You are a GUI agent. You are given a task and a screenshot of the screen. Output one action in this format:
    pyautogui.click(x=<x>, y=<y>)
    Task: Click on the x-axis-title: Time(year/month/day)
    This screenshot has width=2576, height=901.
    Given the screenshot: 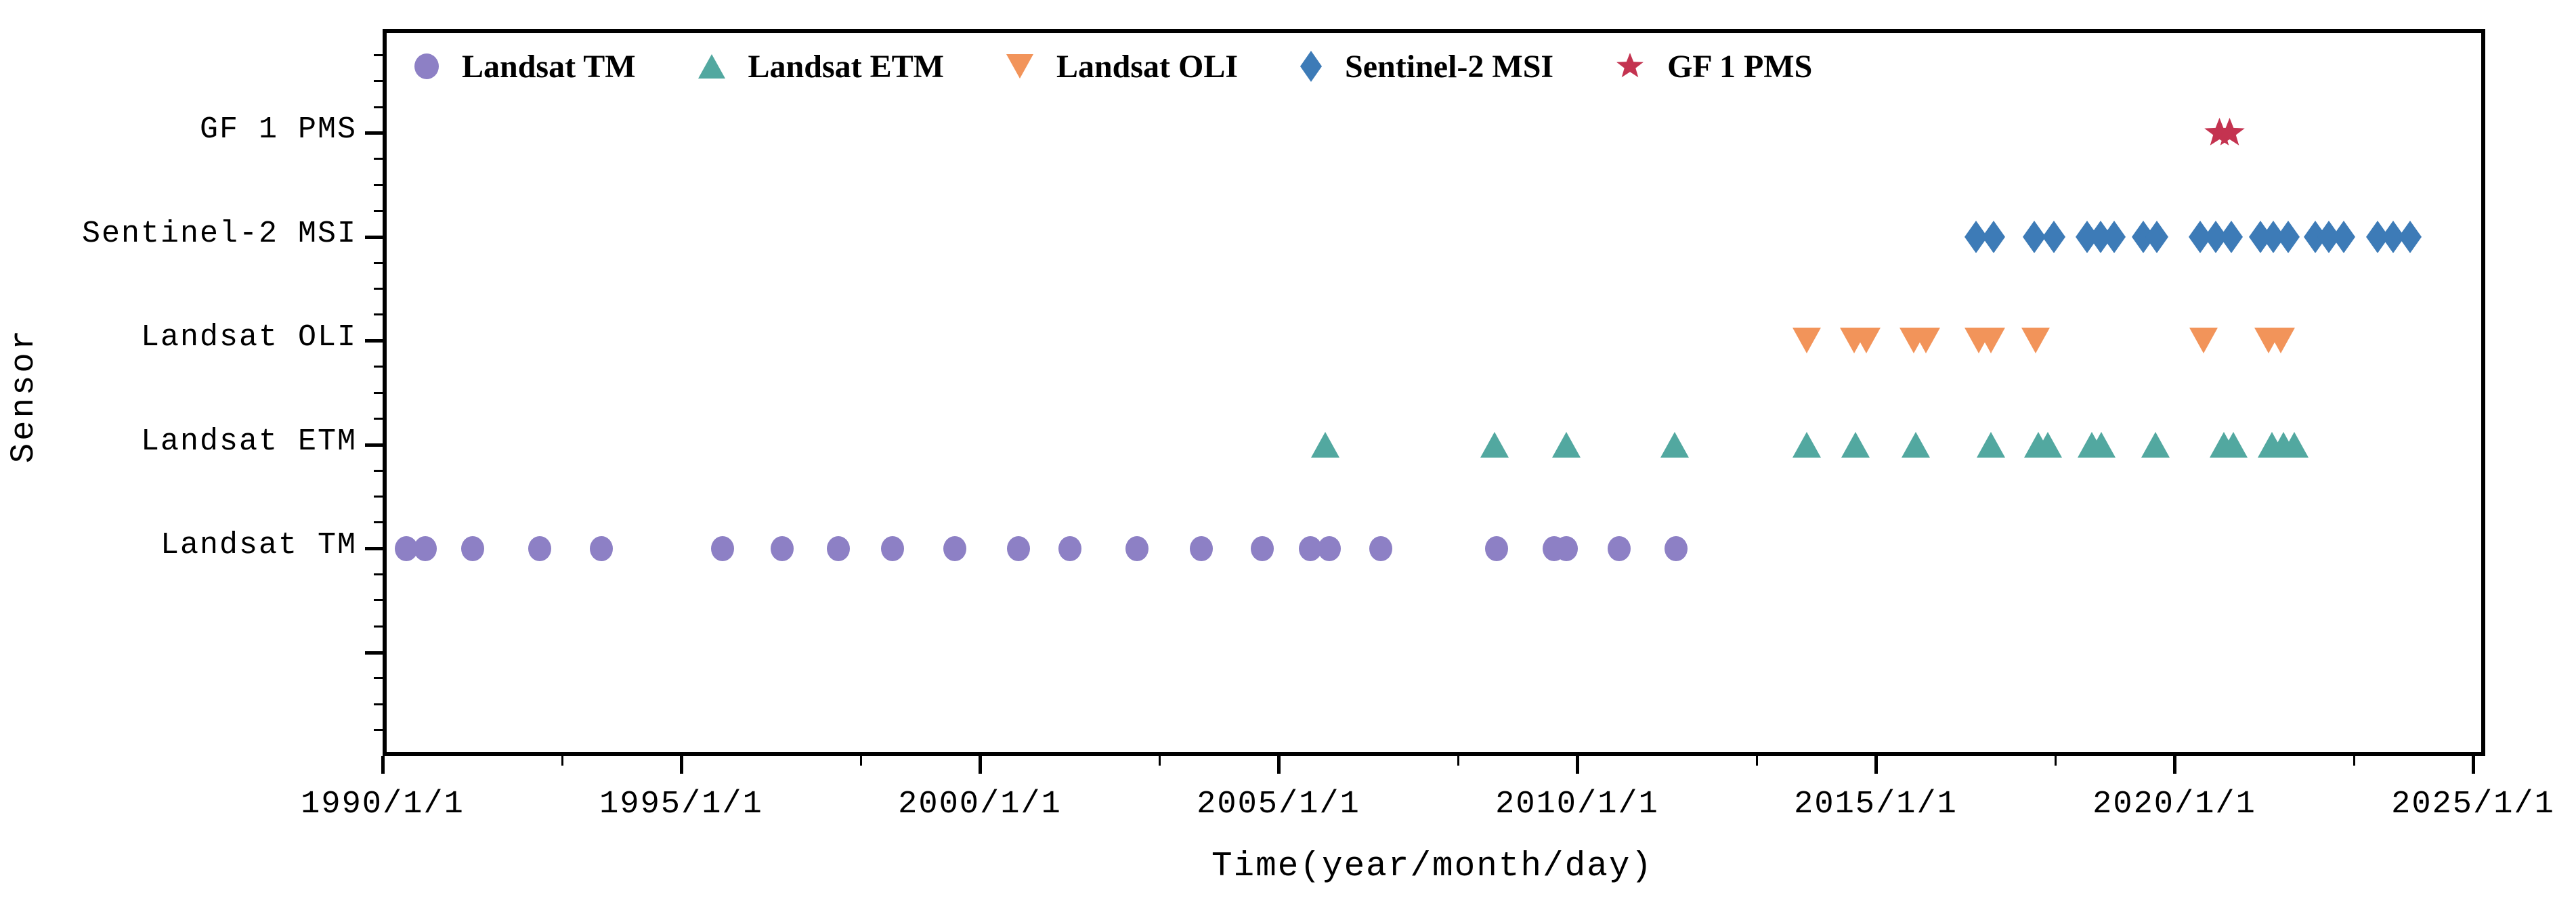 What is the action you would take?
    pyautogui.click(x=1432, y=867)
    